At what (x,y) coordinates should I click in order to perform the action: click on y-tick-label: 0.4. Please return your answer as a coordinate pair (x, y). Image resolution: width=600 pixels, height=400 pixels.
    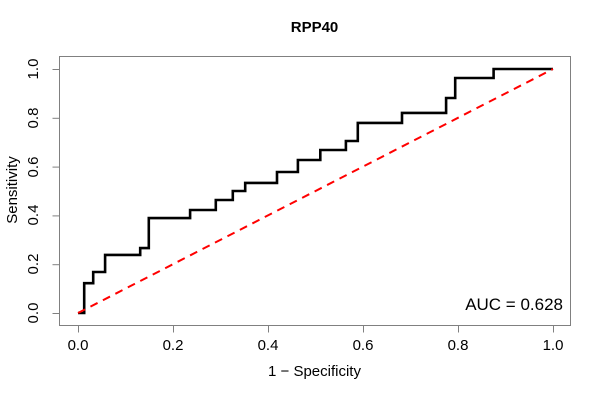
    Looking at the image, I should click on (33, 215).